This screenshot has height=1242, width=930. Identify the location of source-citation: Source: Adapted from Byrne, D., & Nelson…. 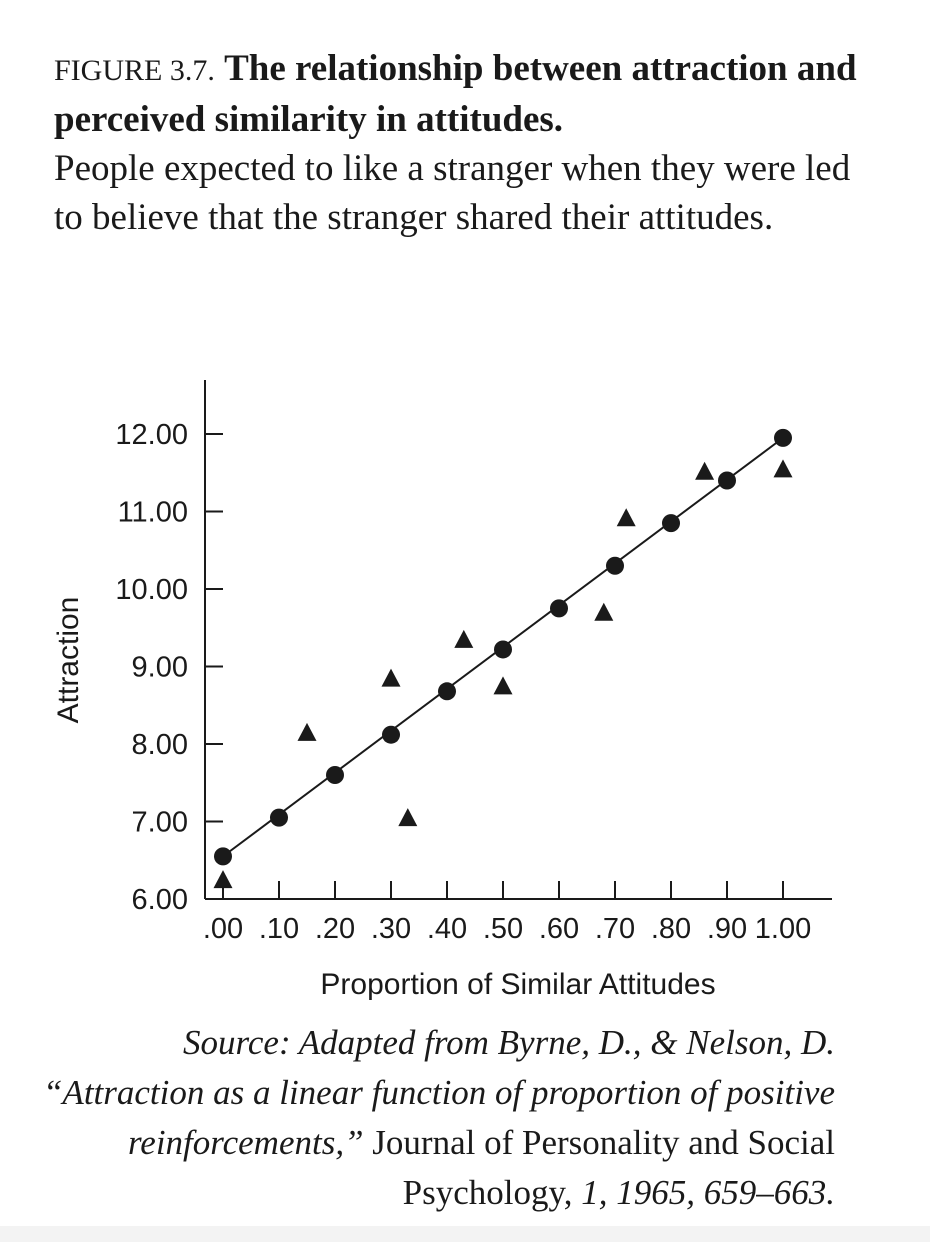
(437, 1118).